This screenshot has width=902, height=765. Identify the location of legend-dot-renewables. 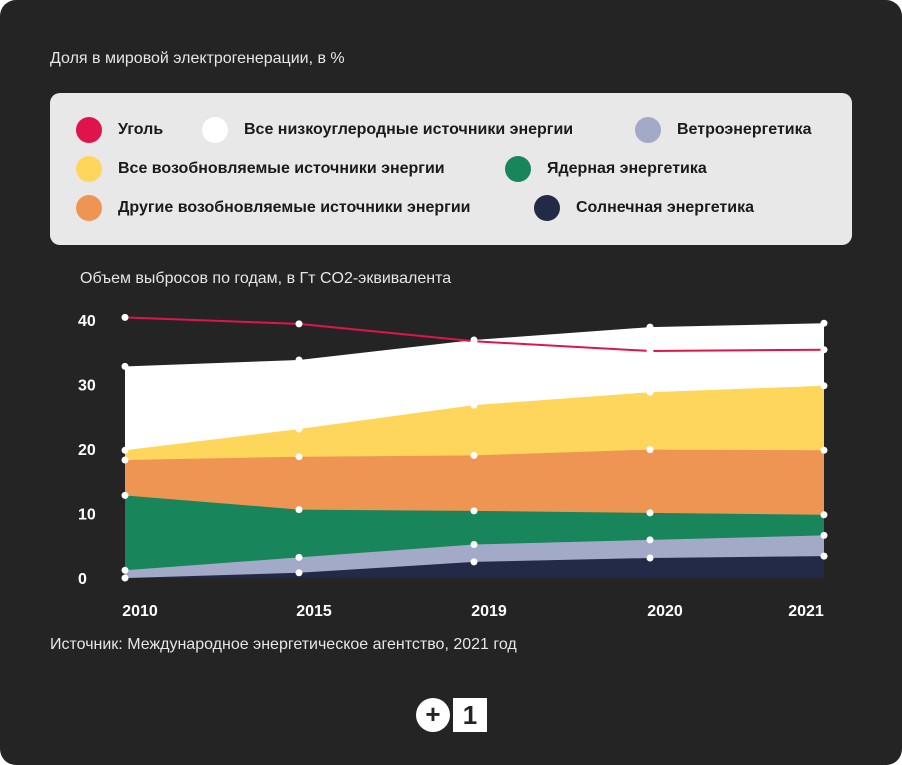
(89, 169).